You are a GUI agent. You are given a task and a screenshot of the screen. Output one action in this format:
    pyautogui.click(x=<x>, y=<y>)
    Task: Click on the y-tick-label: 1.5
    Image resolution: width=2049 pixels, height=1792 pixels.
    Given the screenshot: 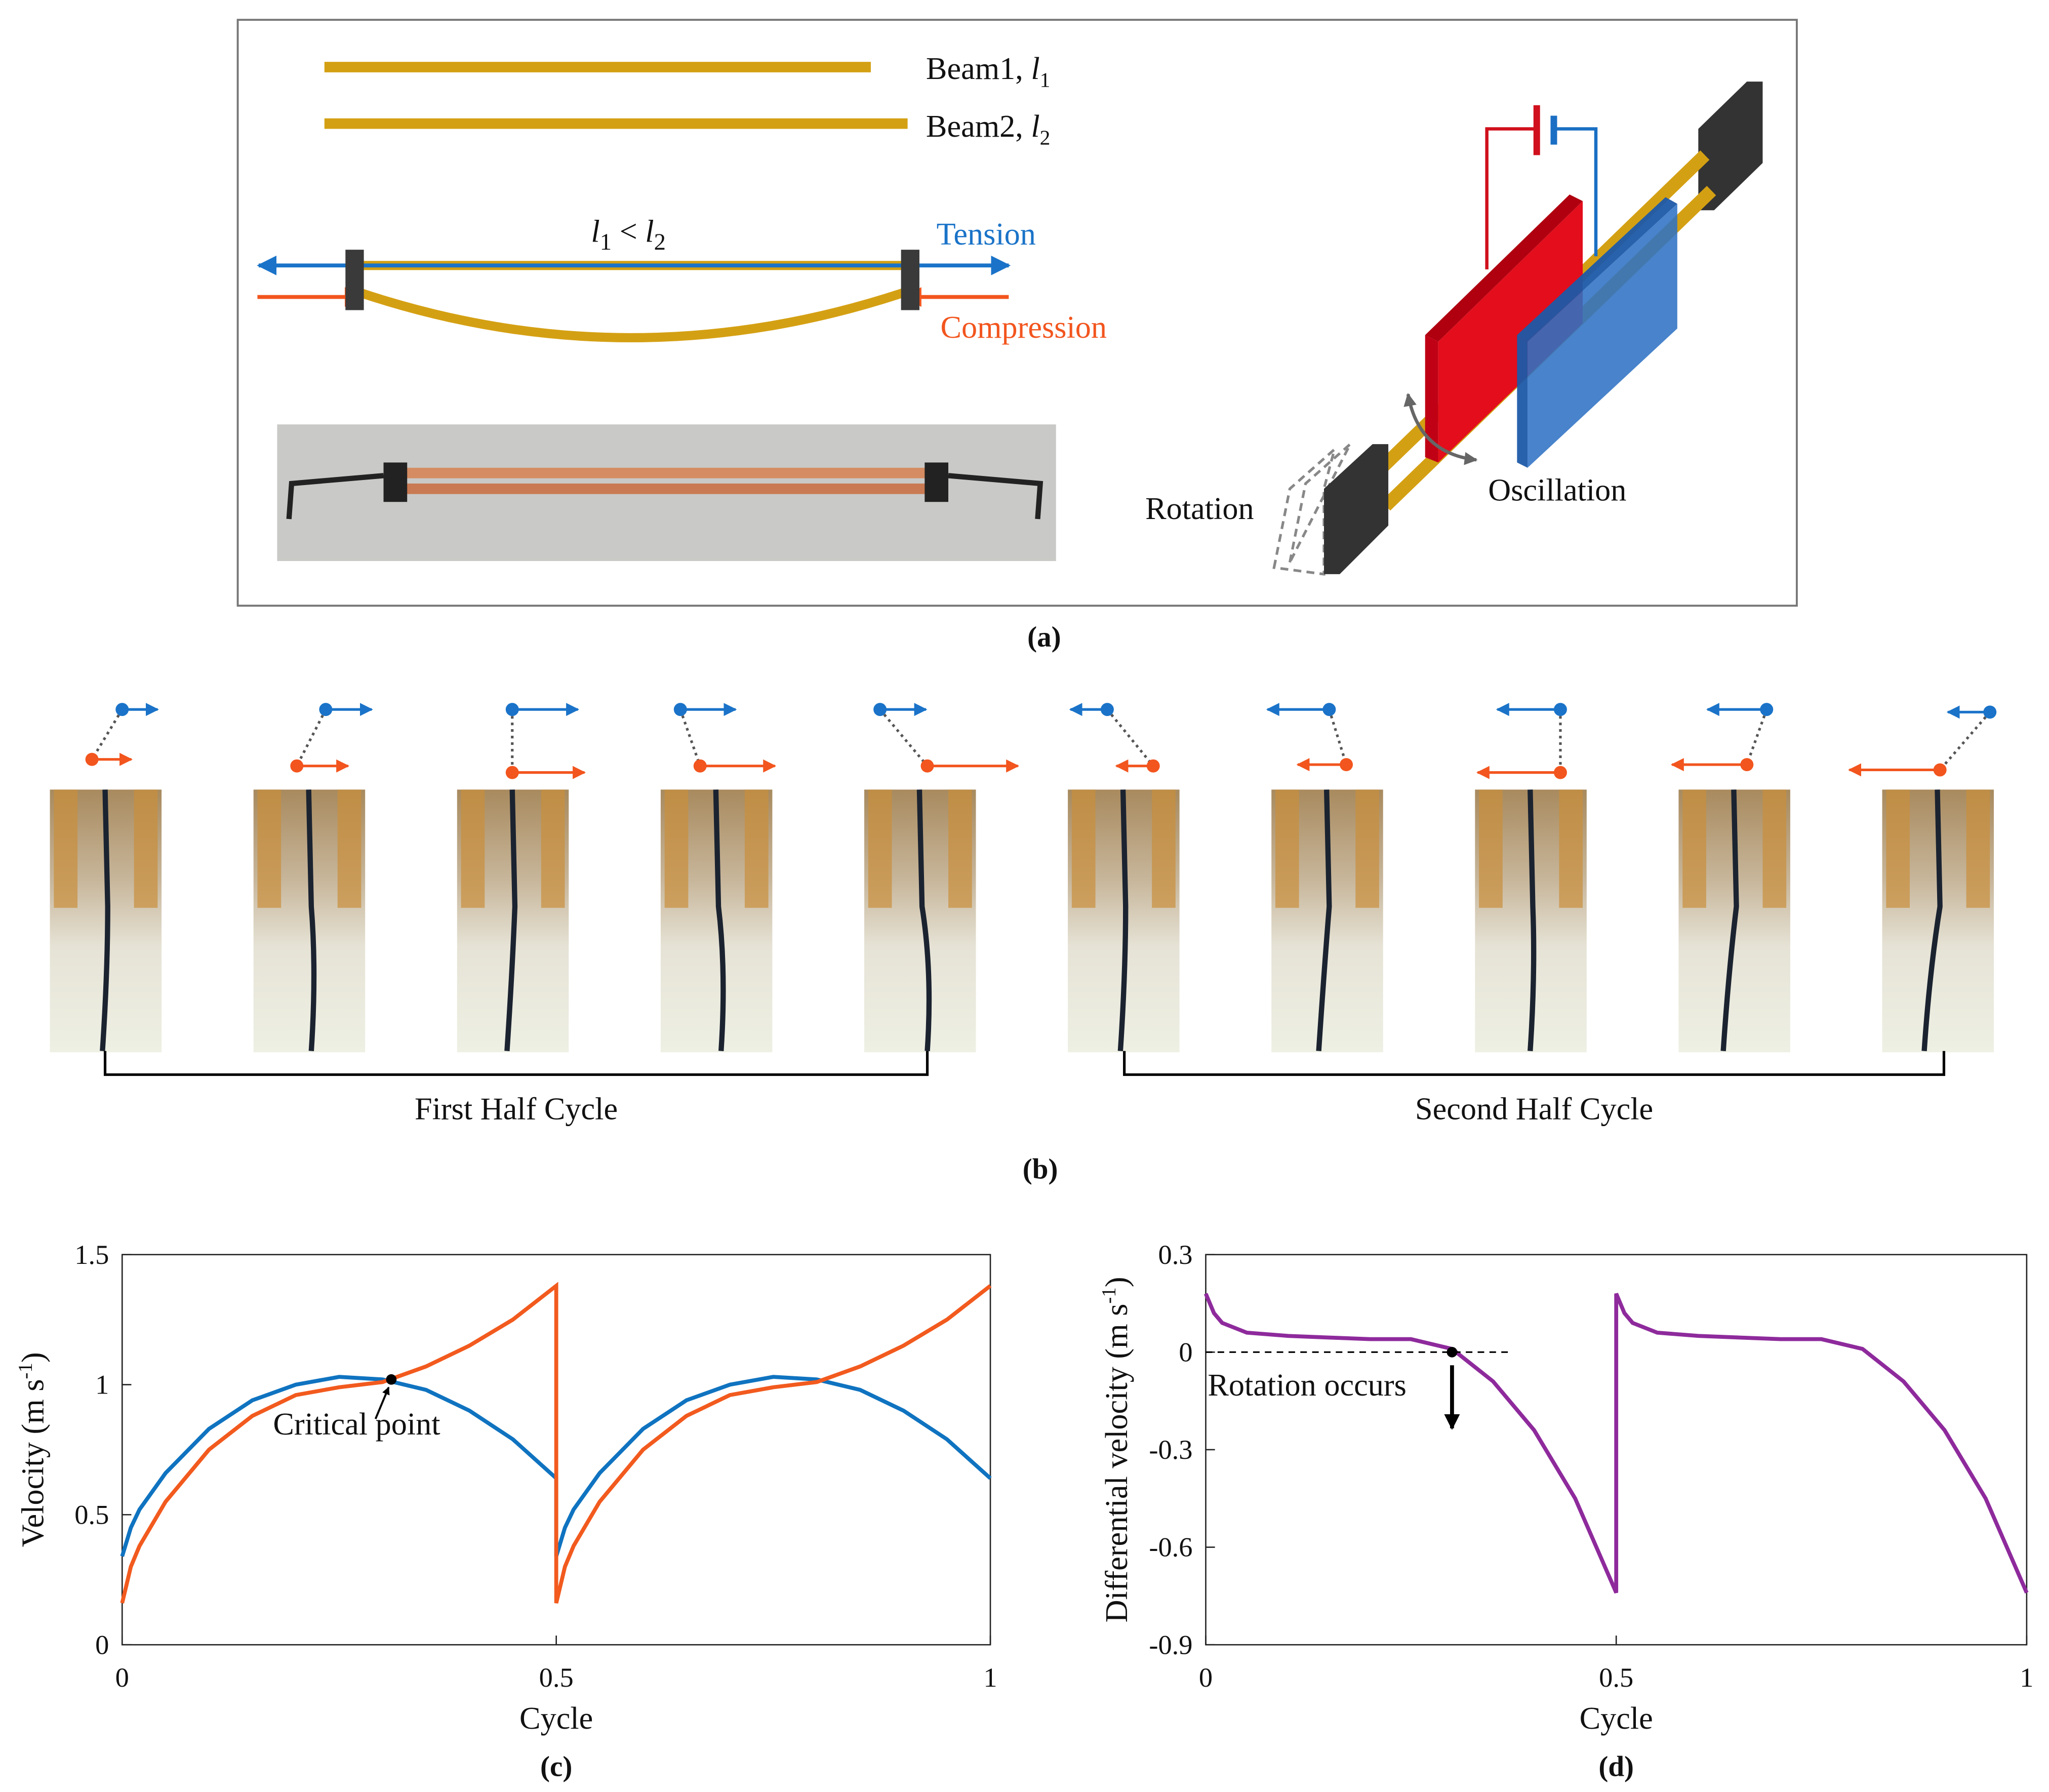 What is the action you would take?
    pyautogui.click(x=92, y=1254)
    